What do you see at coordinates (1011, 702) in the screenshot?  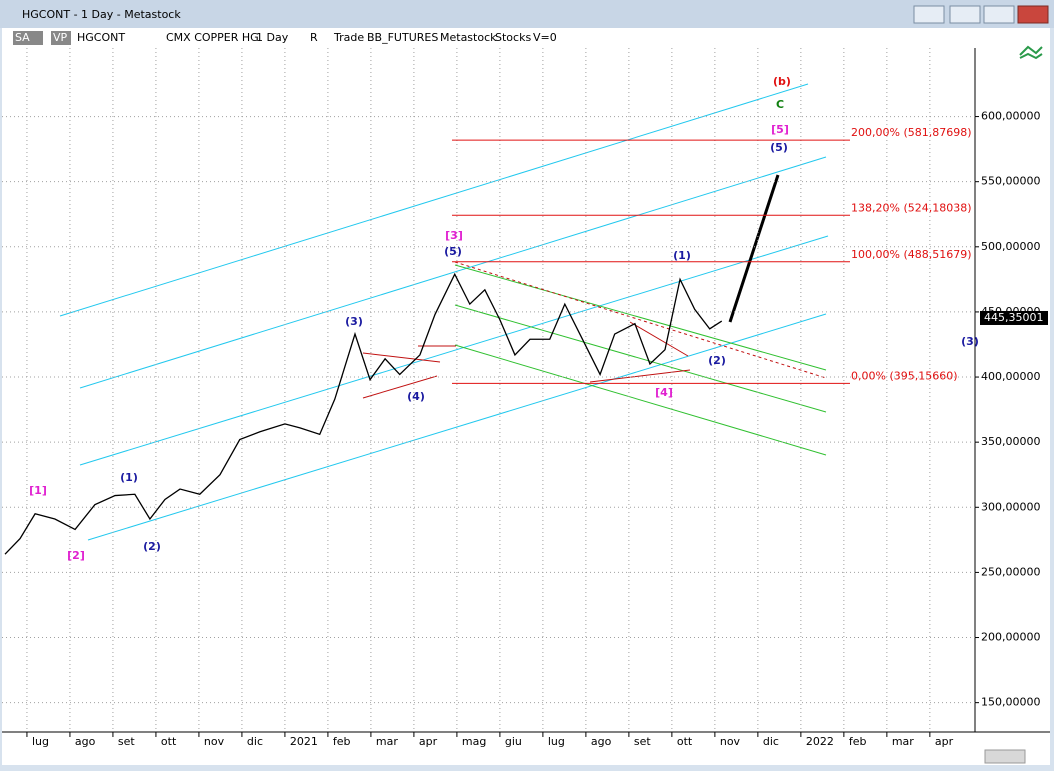 I see `y-tick-label: 150,00000` at bounding box center [1011, 702].